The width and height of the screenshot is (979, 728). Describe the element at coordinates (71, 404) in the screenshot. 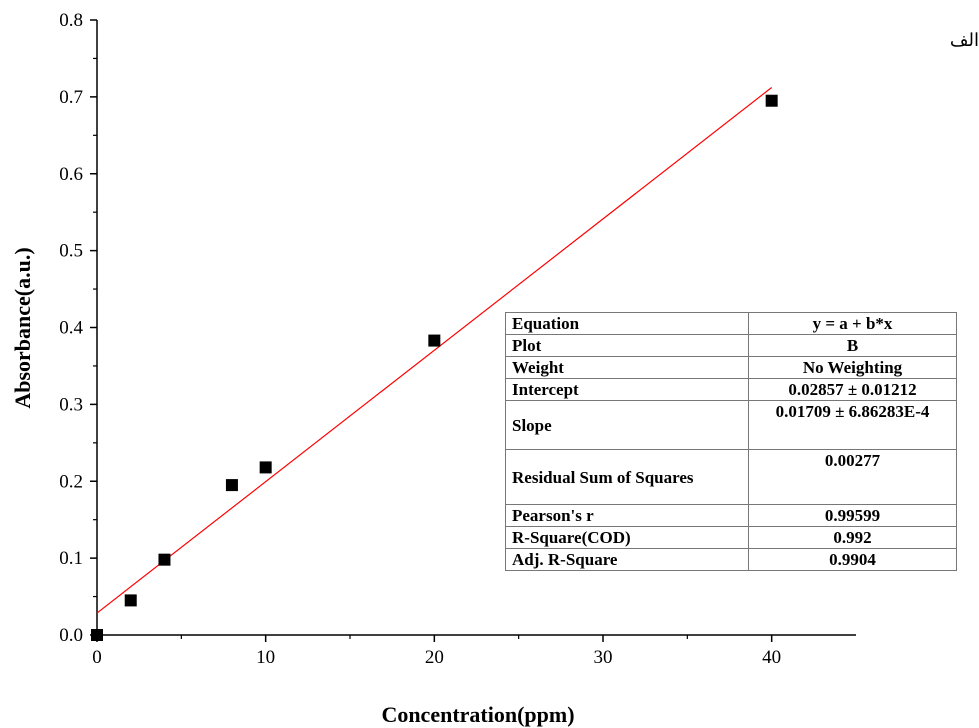

I see `y-tick-label: 0.3` at that location.